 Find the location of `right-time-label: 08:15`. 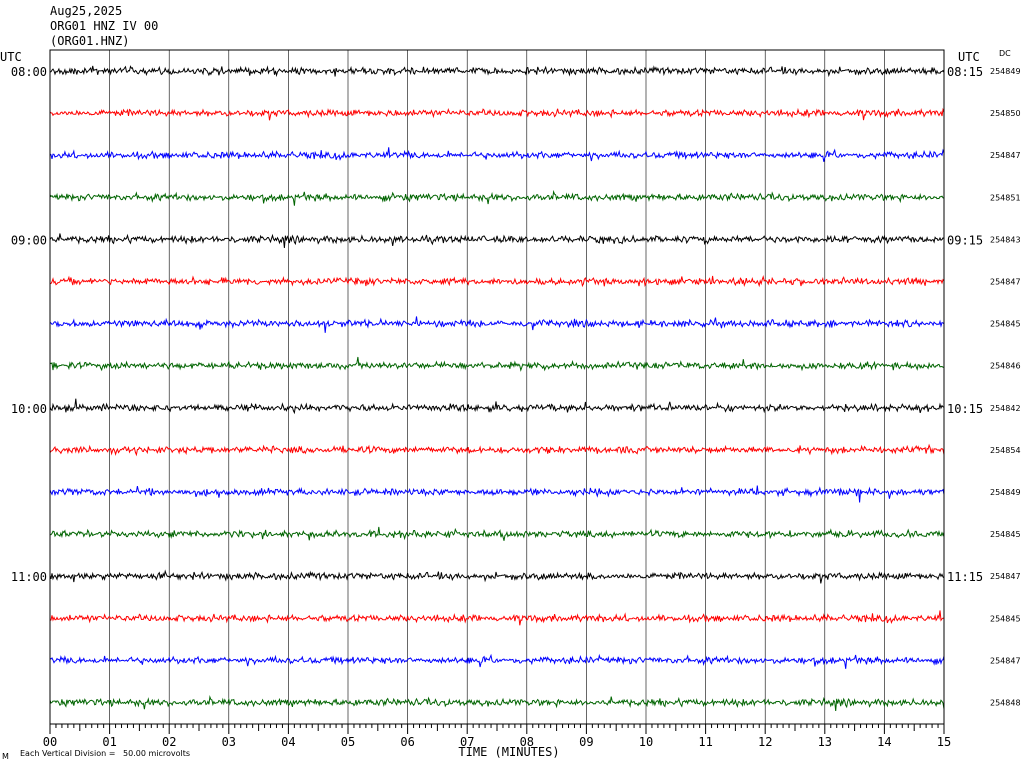

right-time-label: 08:15 is located at coordinates (965, 72).